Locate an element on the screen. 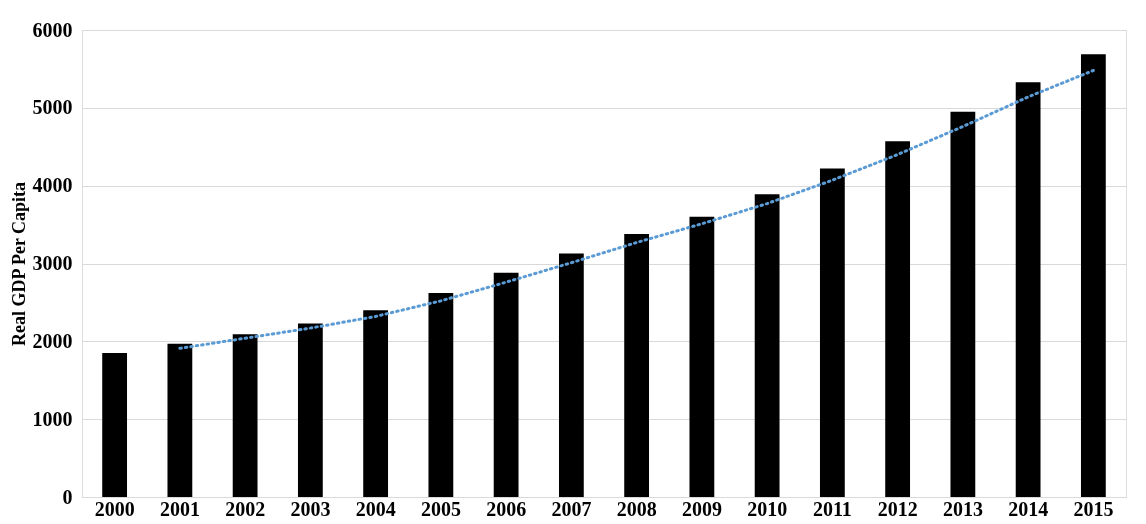  x-tick-label: 2010 is located at coordinates (767, 508).